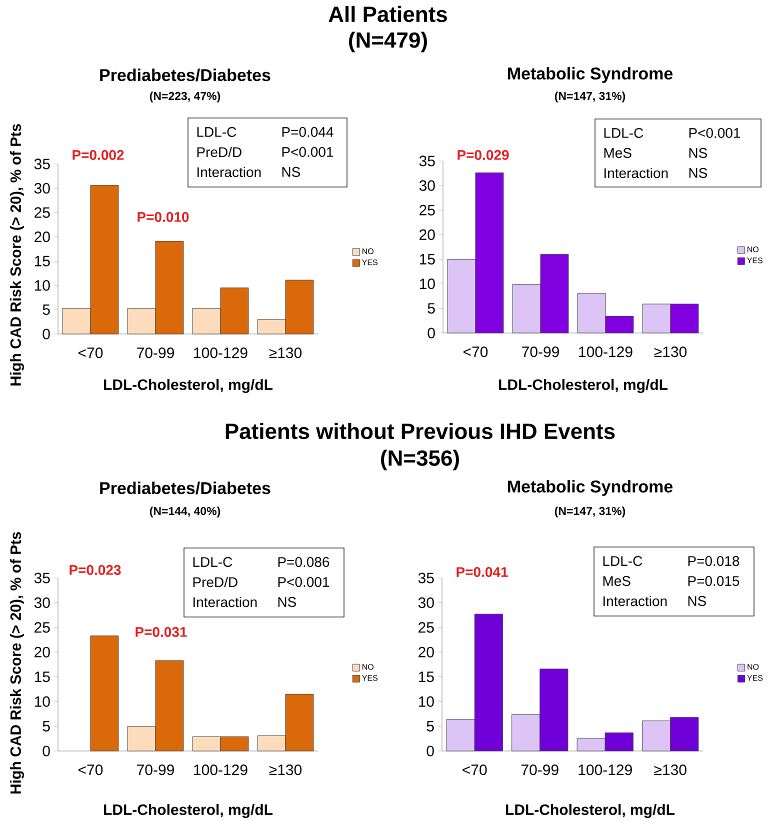 This screenshot has width=777, height=822. Describe the element at coordinates (215, 582) in the screenshot. I see `annotation: PreD/D` at that location.